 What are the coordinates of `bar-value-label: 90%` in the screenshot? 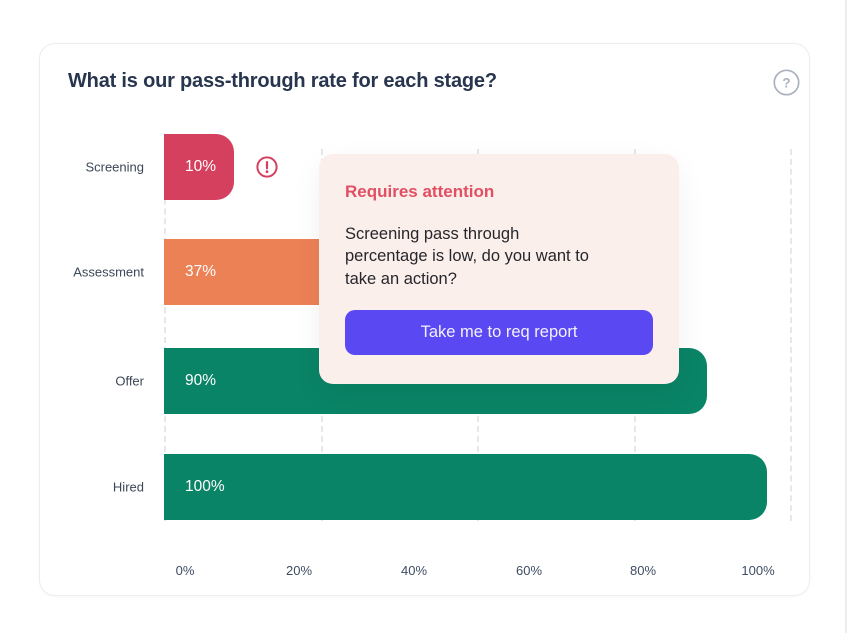 It's located at (201, 380).